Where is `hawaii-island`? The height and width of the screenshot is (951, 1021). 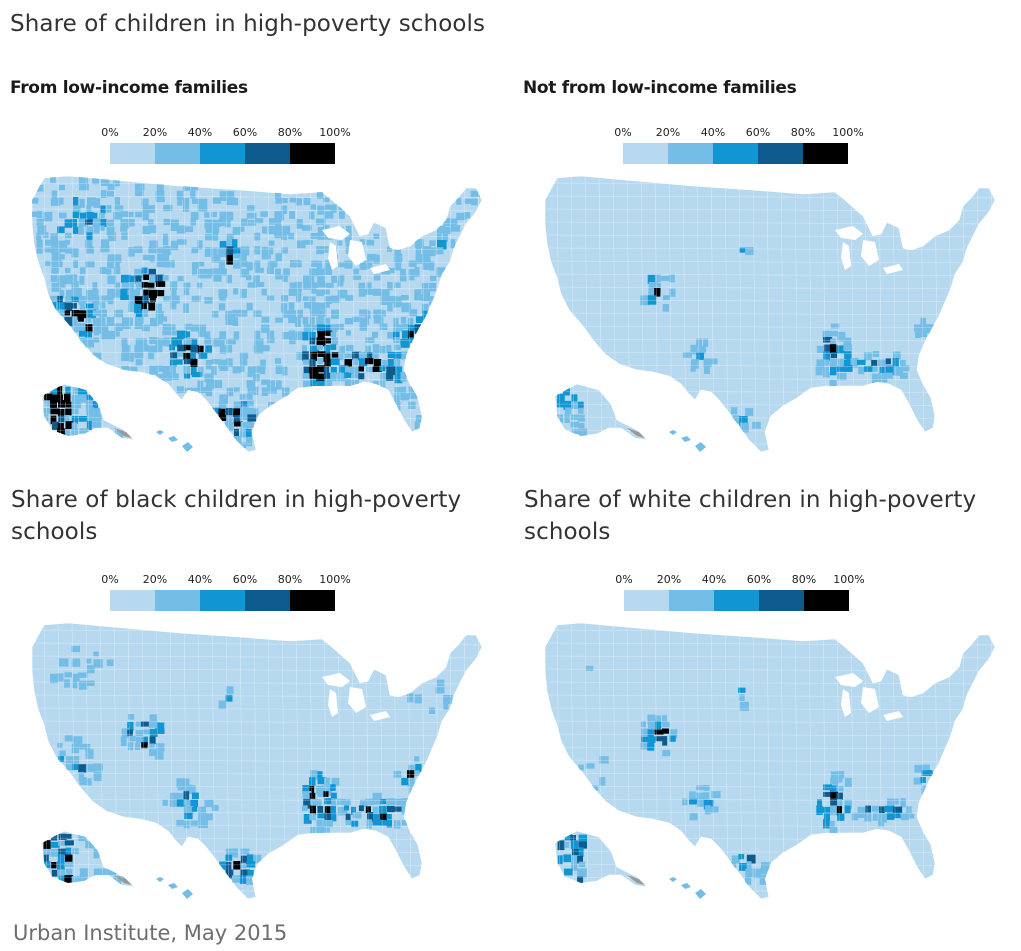 hawaii-island is located at coordinates (173, 439).